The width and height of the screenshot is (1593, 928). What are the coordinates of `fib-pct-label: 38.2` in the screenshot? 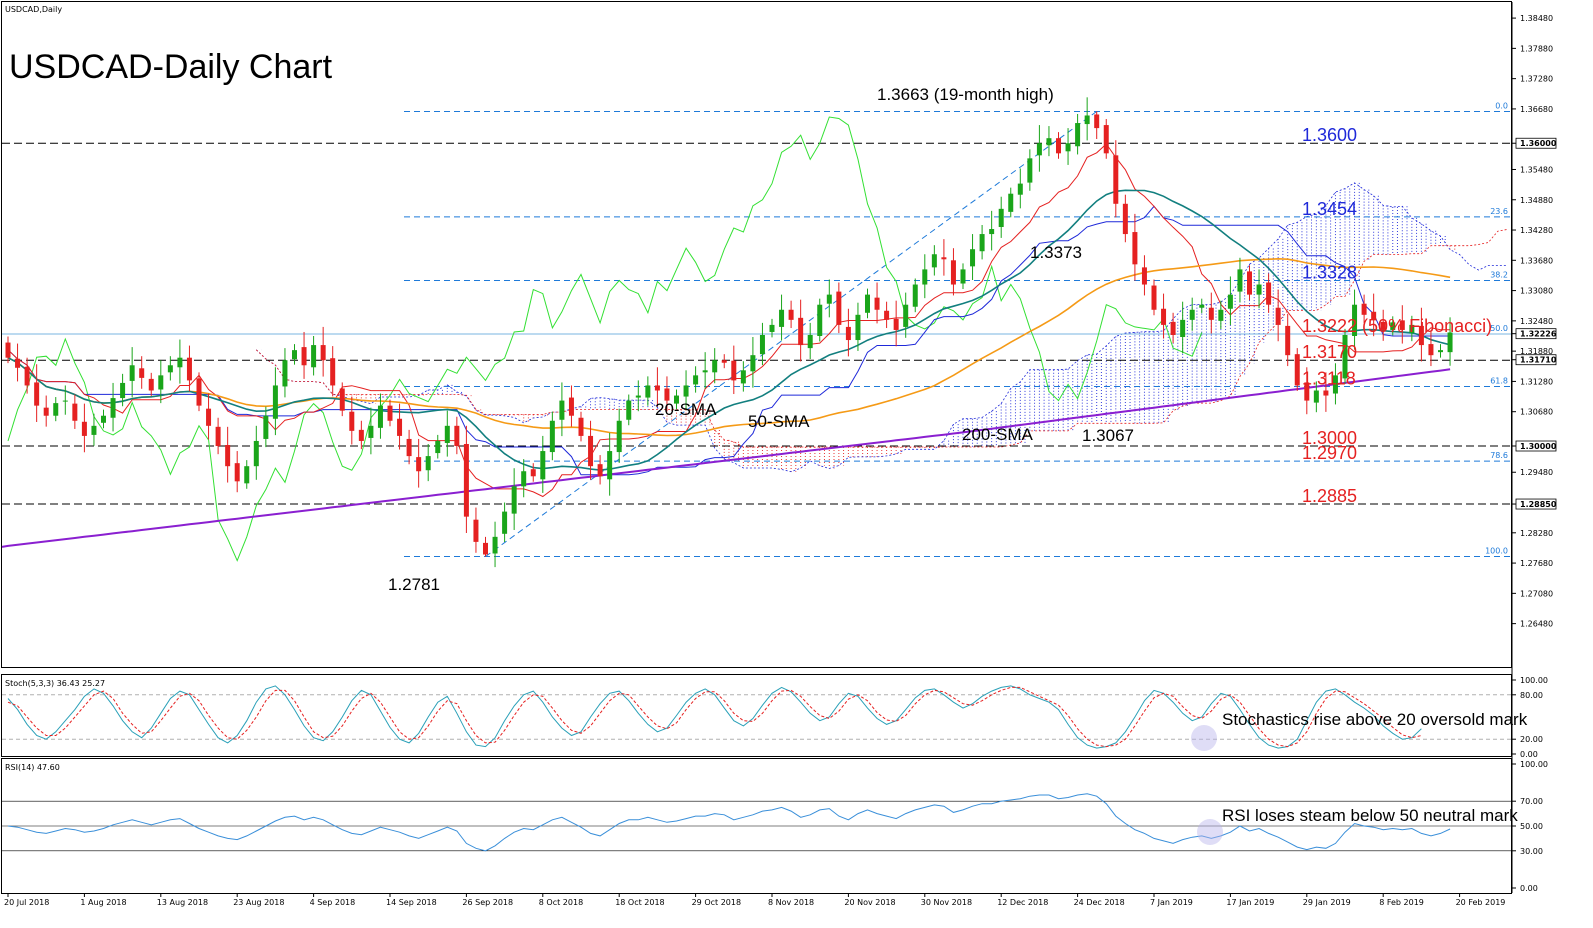 It's located at (1499, 274).